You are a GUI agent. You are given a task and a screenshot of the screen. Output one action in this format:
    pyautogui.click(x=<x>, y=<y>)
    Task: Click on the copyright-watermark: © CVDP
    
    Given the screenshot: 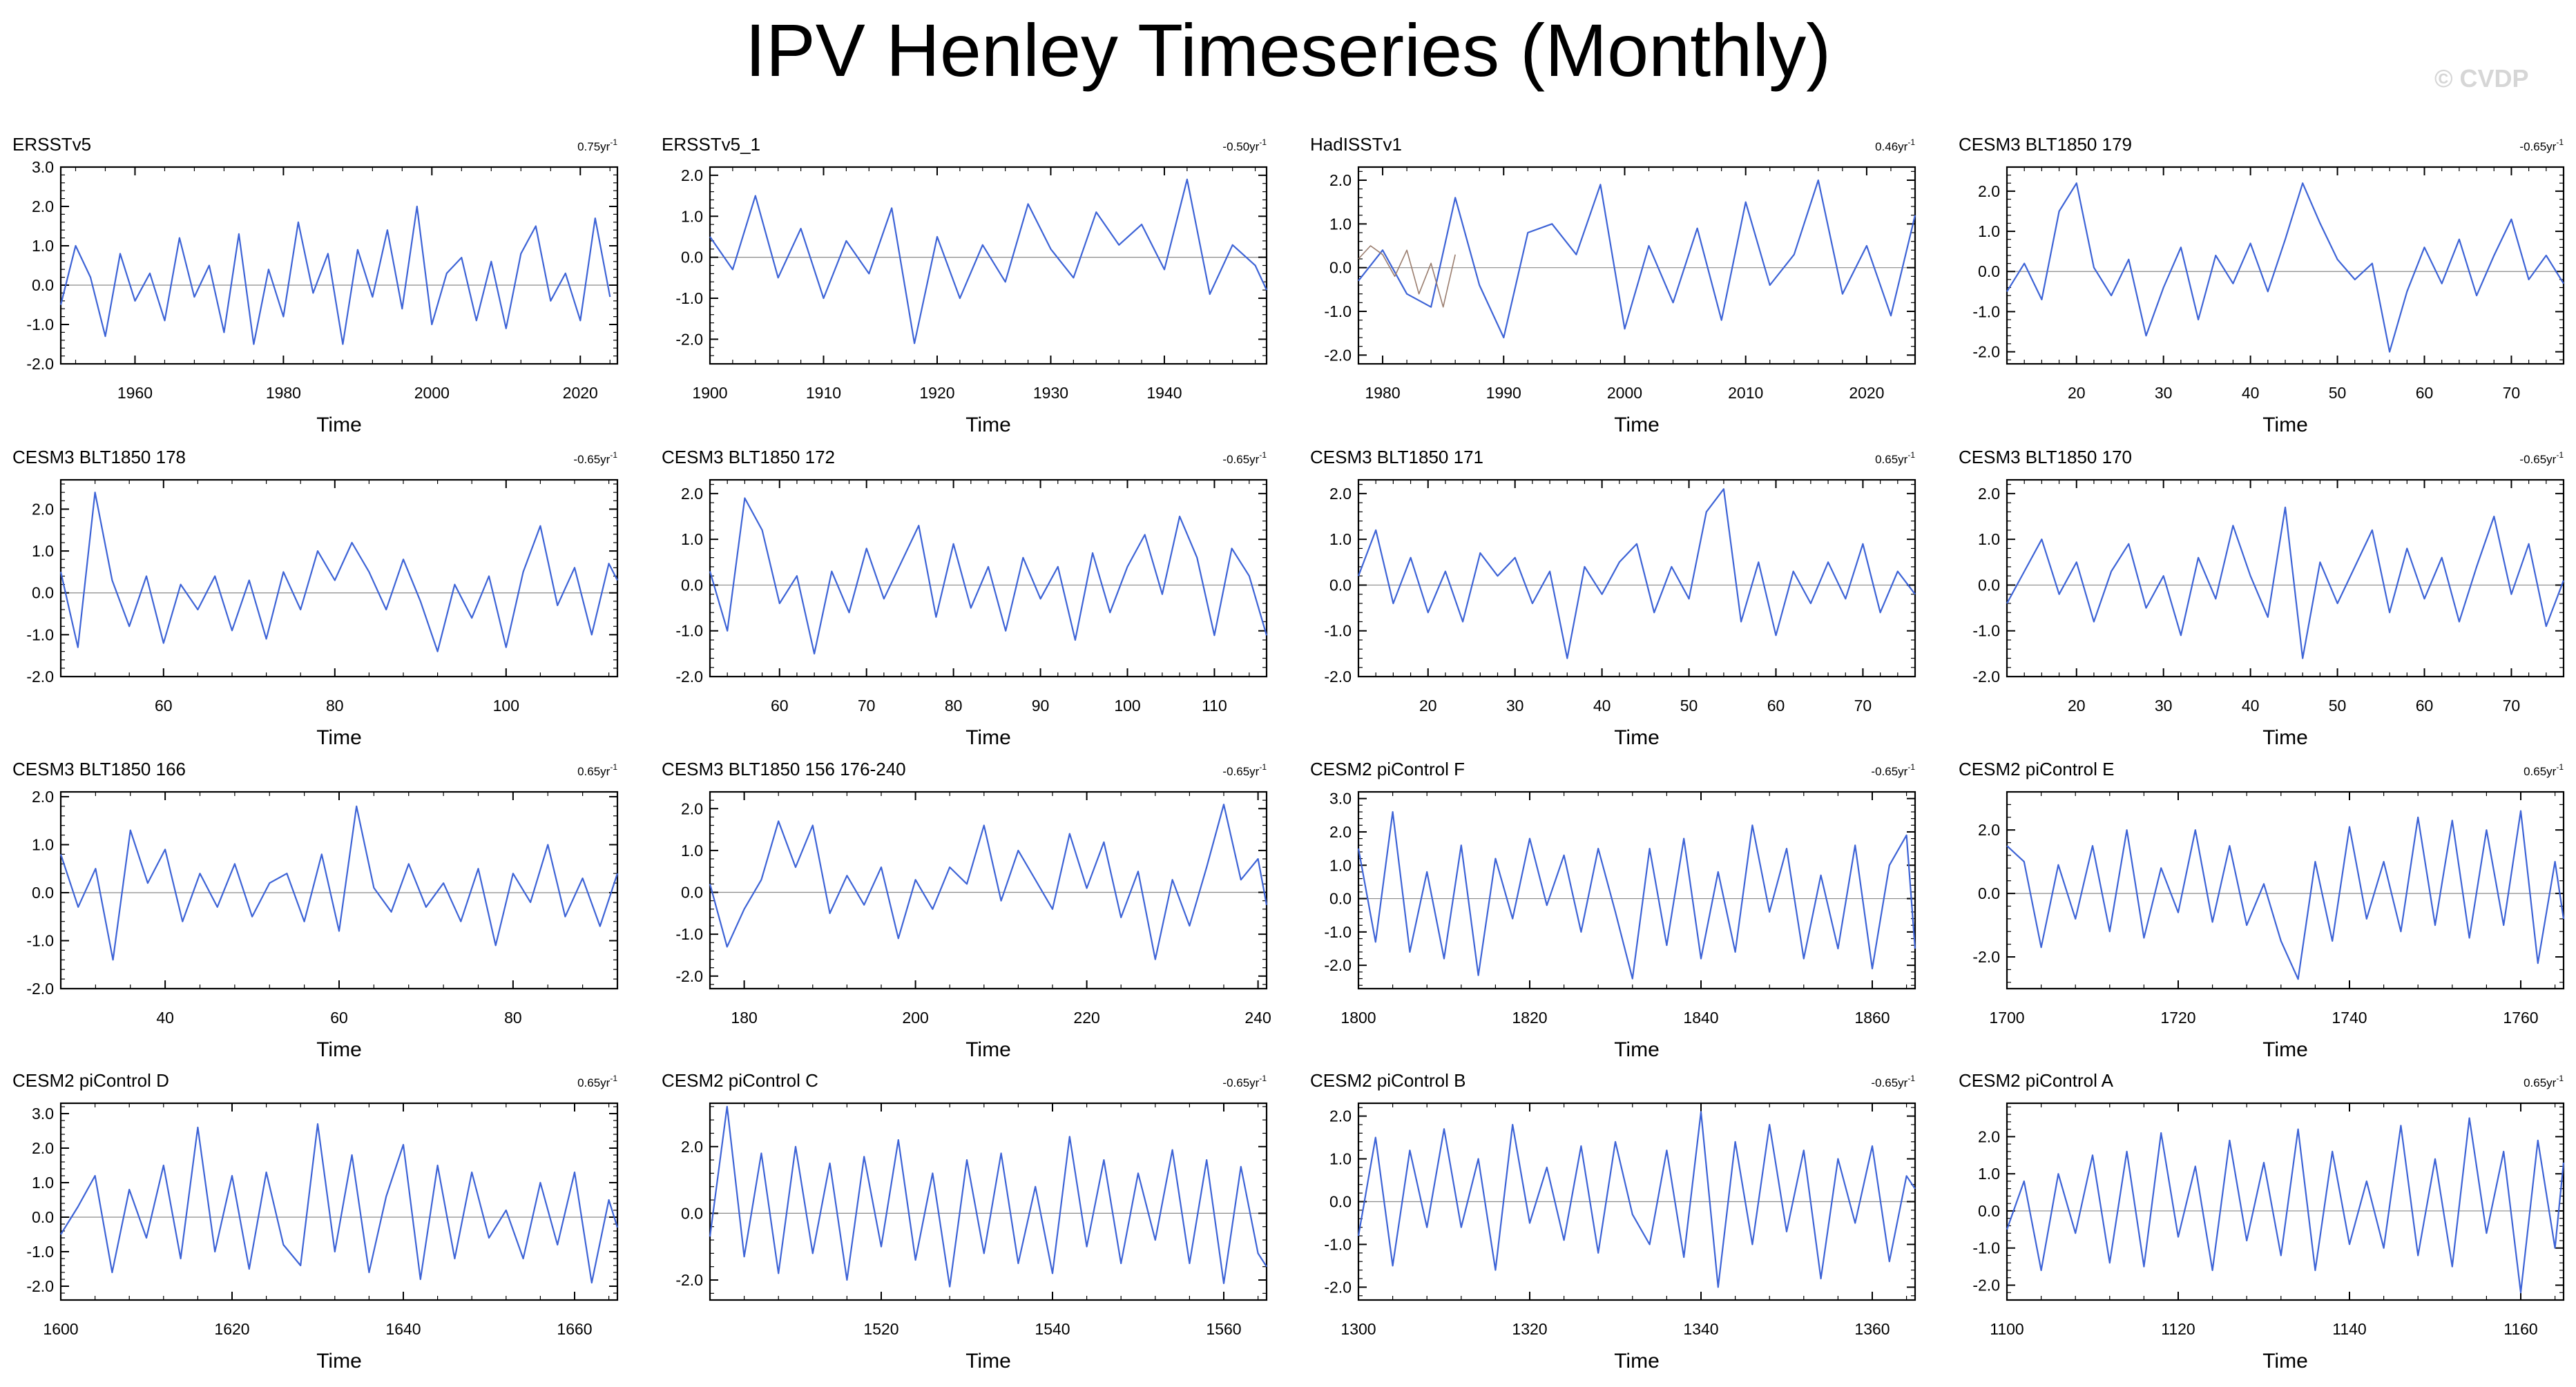 What is the action you would take?
    pyautogui.click(x=2481, y=79)
    